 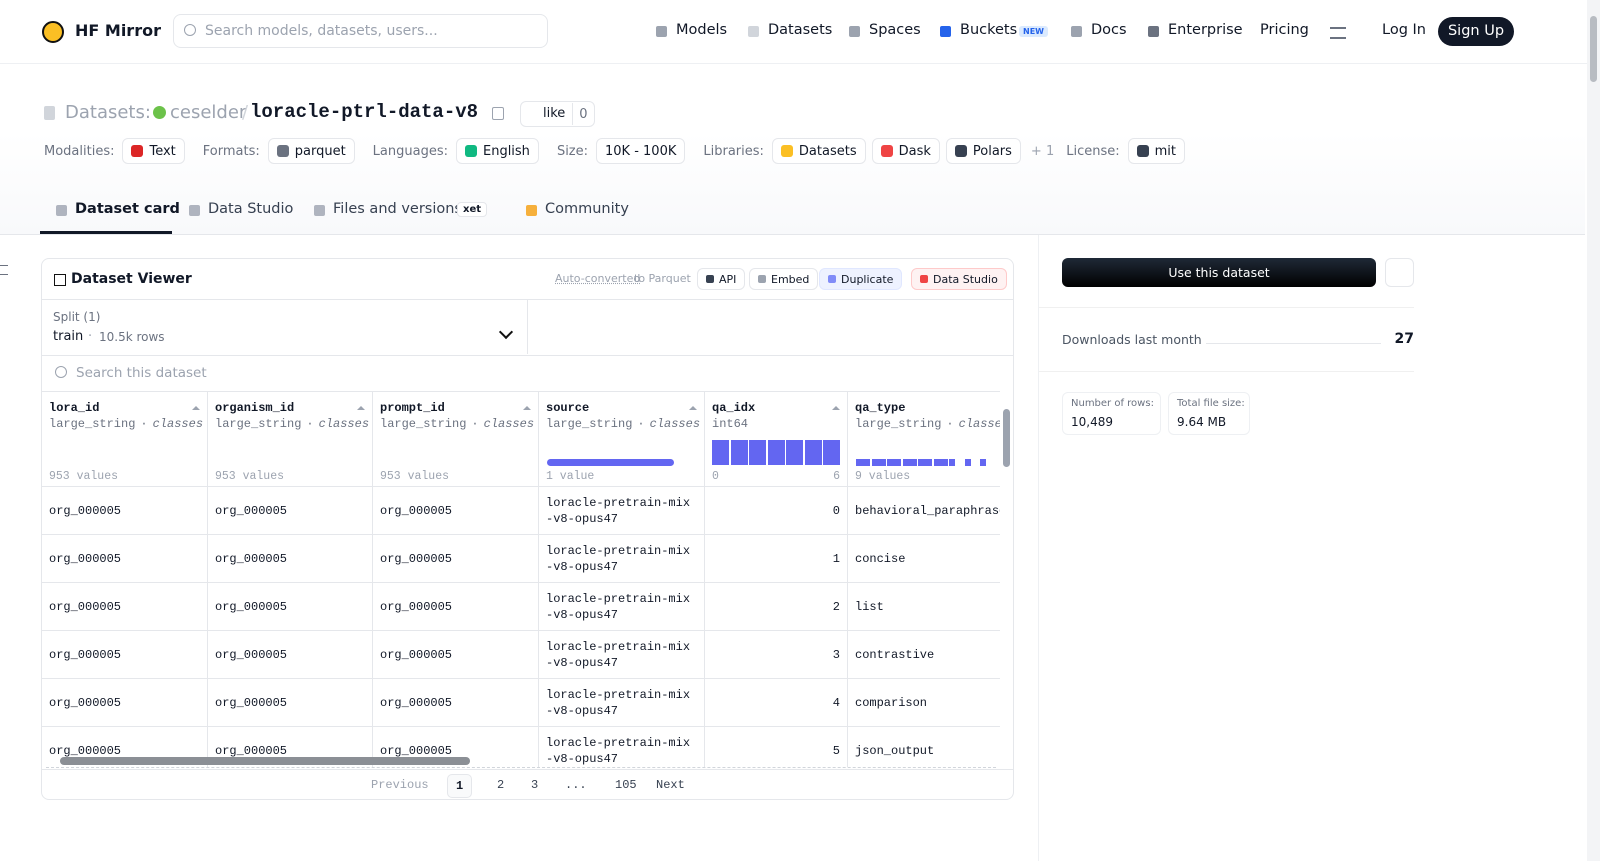 I want to click on nav-icon, so click(x=753, y=31).